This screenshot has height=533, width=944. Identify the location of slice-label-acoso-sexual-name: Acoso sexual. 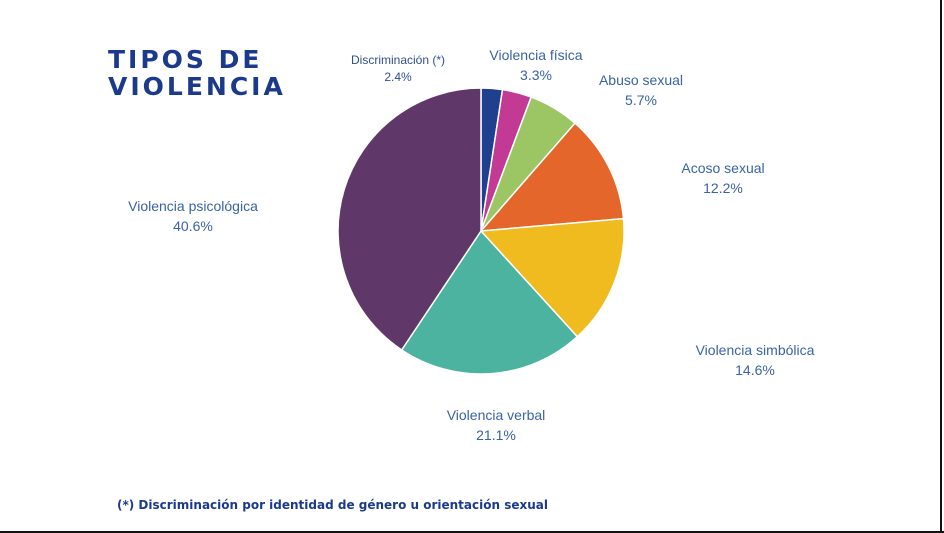
(723, 168).